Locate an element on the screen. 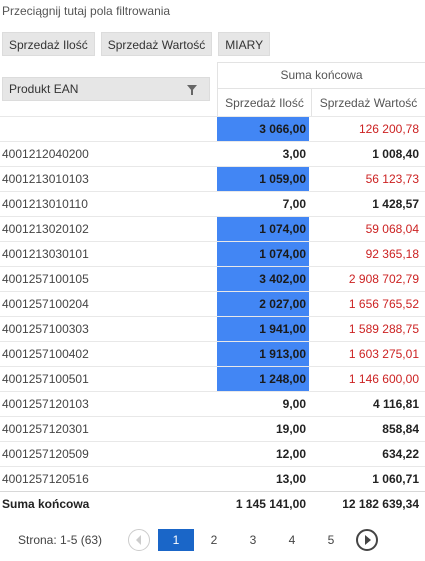  table-row: 4001257120103 9,00 4 116,81 is located at coordinates (212, 403).